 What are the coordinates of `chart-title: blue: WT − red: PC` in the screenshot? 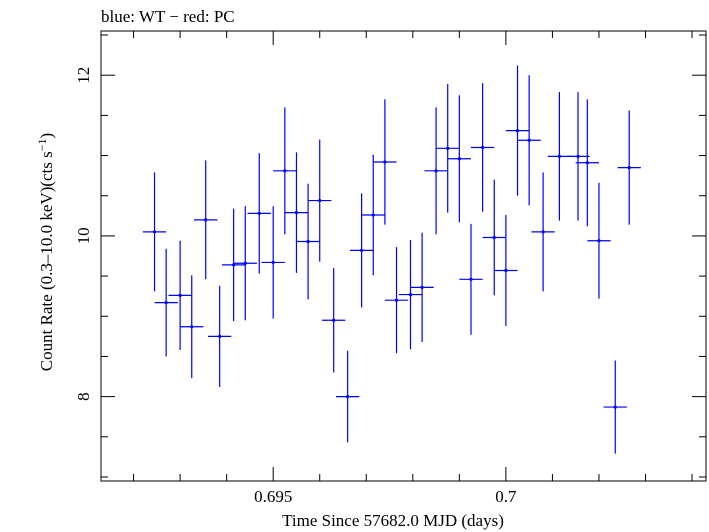 It's located at (168, 16).